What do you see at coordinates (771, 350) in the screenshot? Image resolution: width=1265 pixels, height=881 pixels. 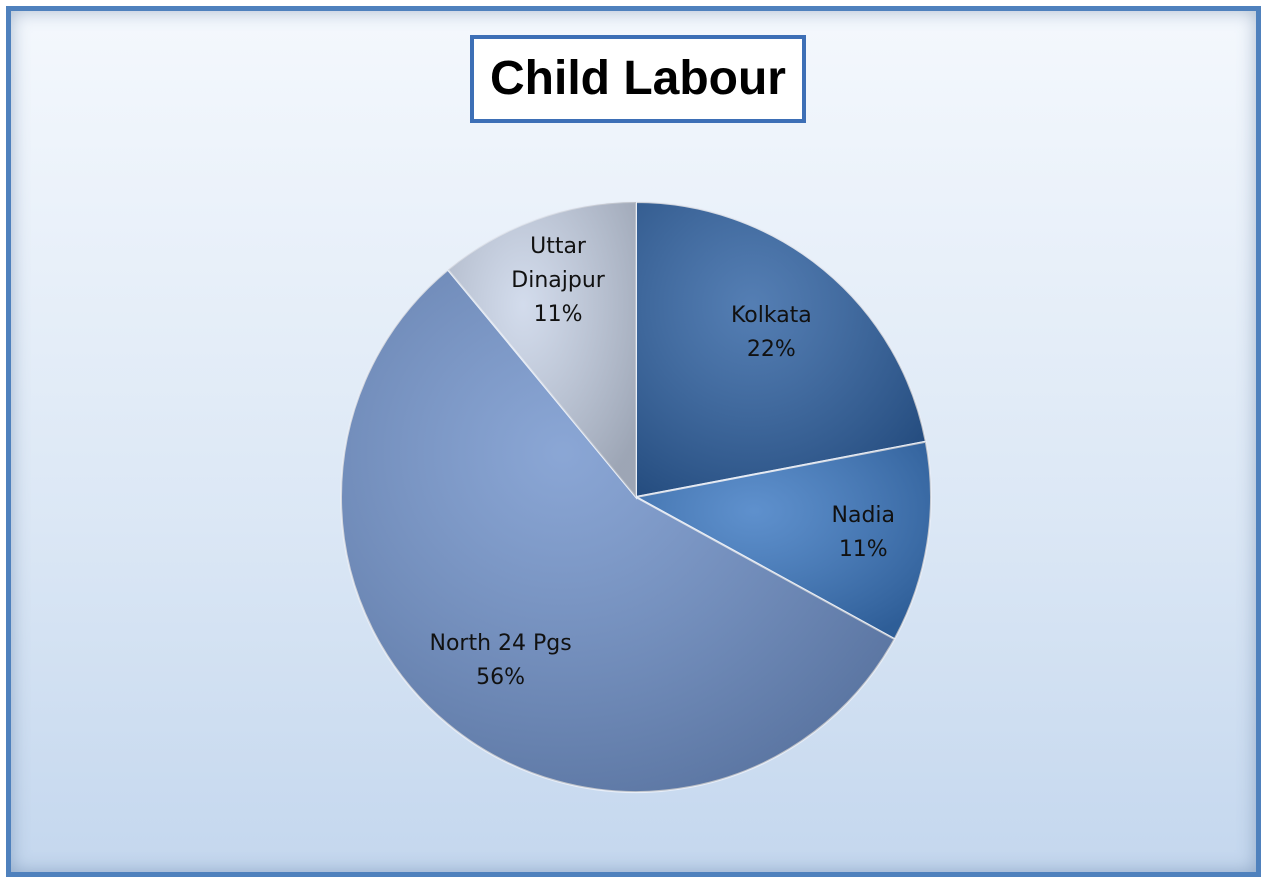 I see `label-value: 22%` at bounding box center [771, 350].